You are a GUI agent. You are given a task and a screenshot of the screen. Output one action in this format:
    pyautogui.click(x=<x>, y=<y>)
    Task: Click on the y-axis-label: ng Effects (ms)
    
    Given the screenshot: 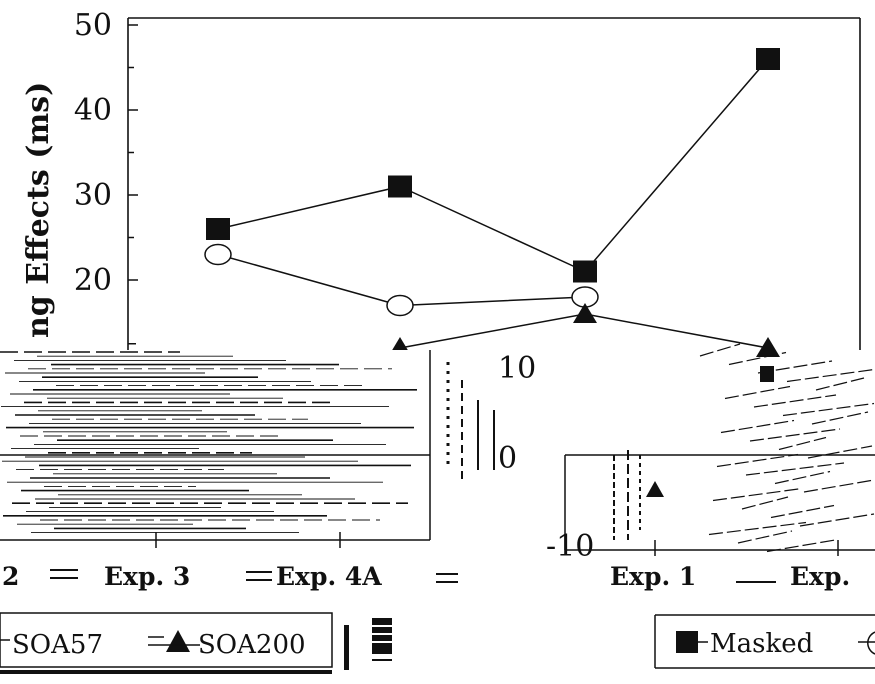 What is the action you would take?
    pyautogui.click(x=38, y=210)
    